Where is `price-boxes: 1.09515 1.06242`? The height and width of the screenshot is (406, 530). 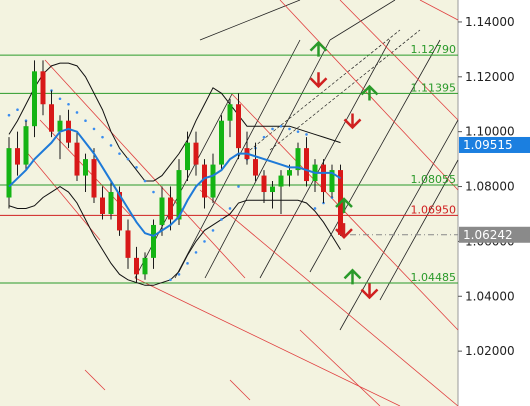 price-boxes: 1.09515 1.06242 is located at coordinates (440, 189).